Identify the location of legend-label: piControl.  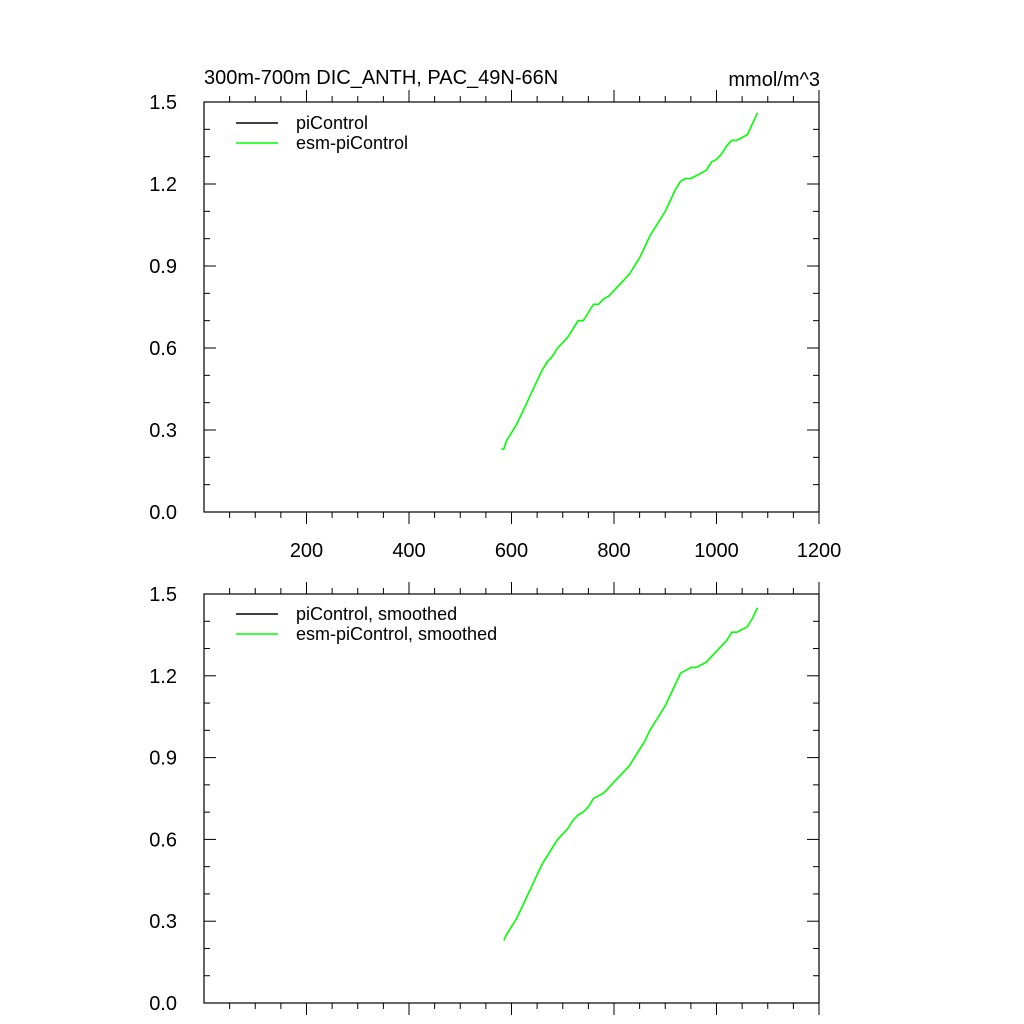
(332, 123).